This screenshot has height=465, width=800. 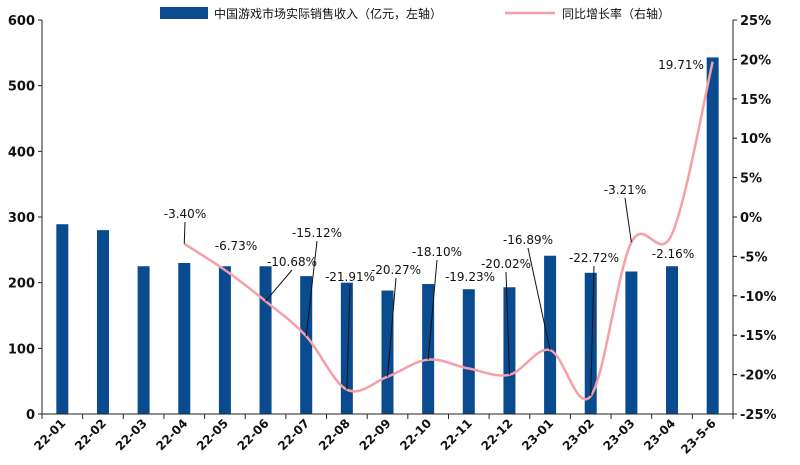 What do you see at coordinates (618, 434) in the screenshot?
I see `x-tick-label: 23-03` at bounding box center [618, 434].